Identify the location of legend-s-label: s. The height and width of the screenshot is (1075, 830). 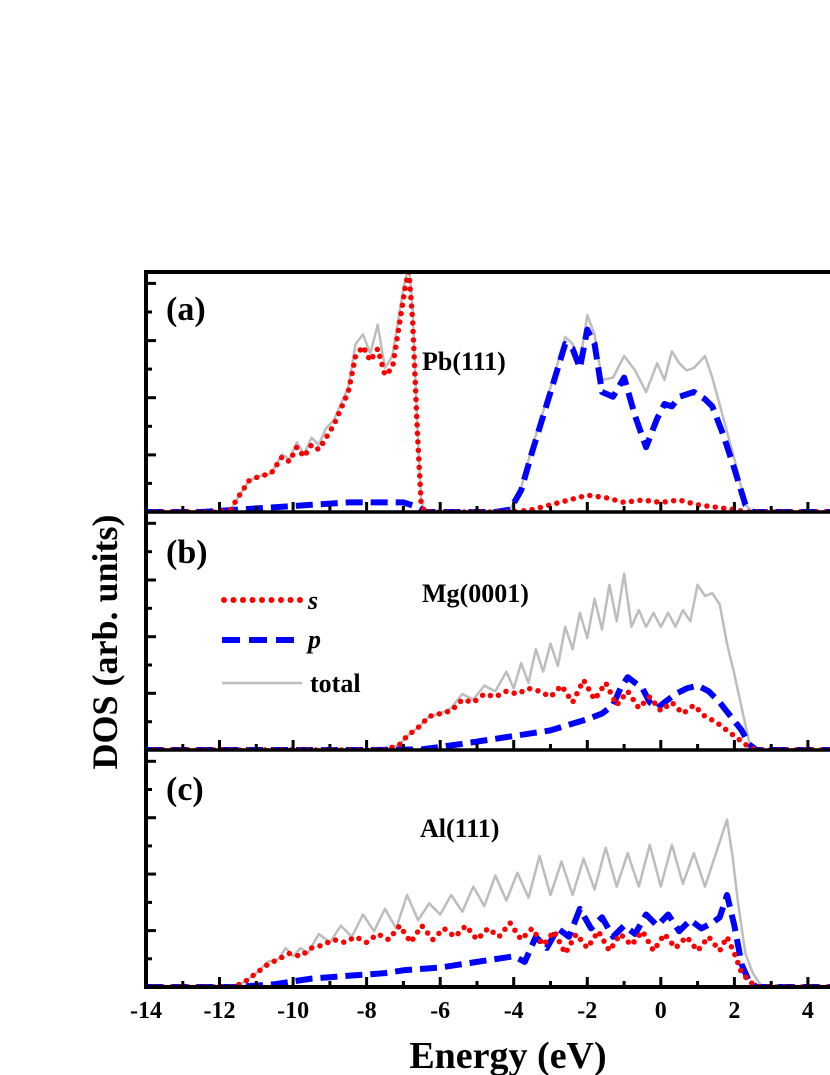
(312, 600).